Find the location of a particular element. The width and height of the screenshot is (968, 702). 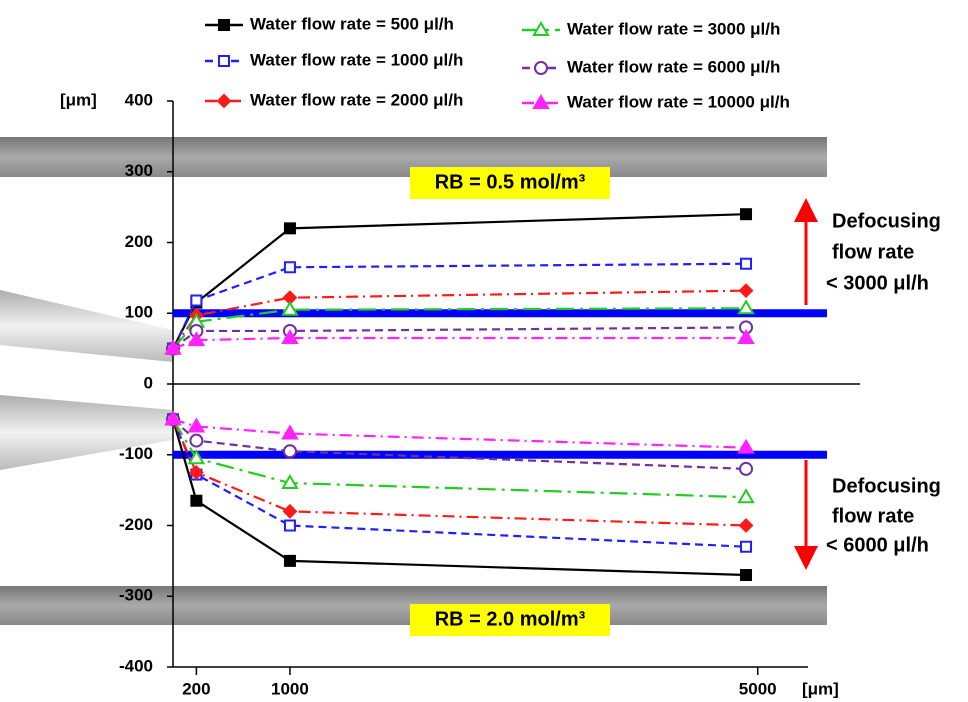

x-tick-label: 1000 is located at coordinates (290, 688).